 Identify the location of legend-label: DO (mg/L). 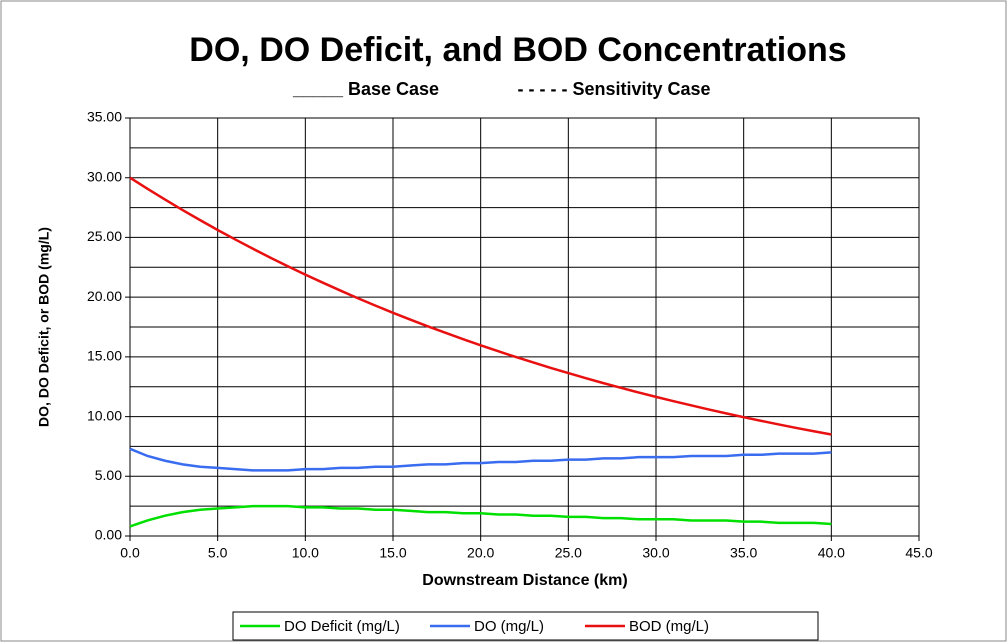
(509, 626).